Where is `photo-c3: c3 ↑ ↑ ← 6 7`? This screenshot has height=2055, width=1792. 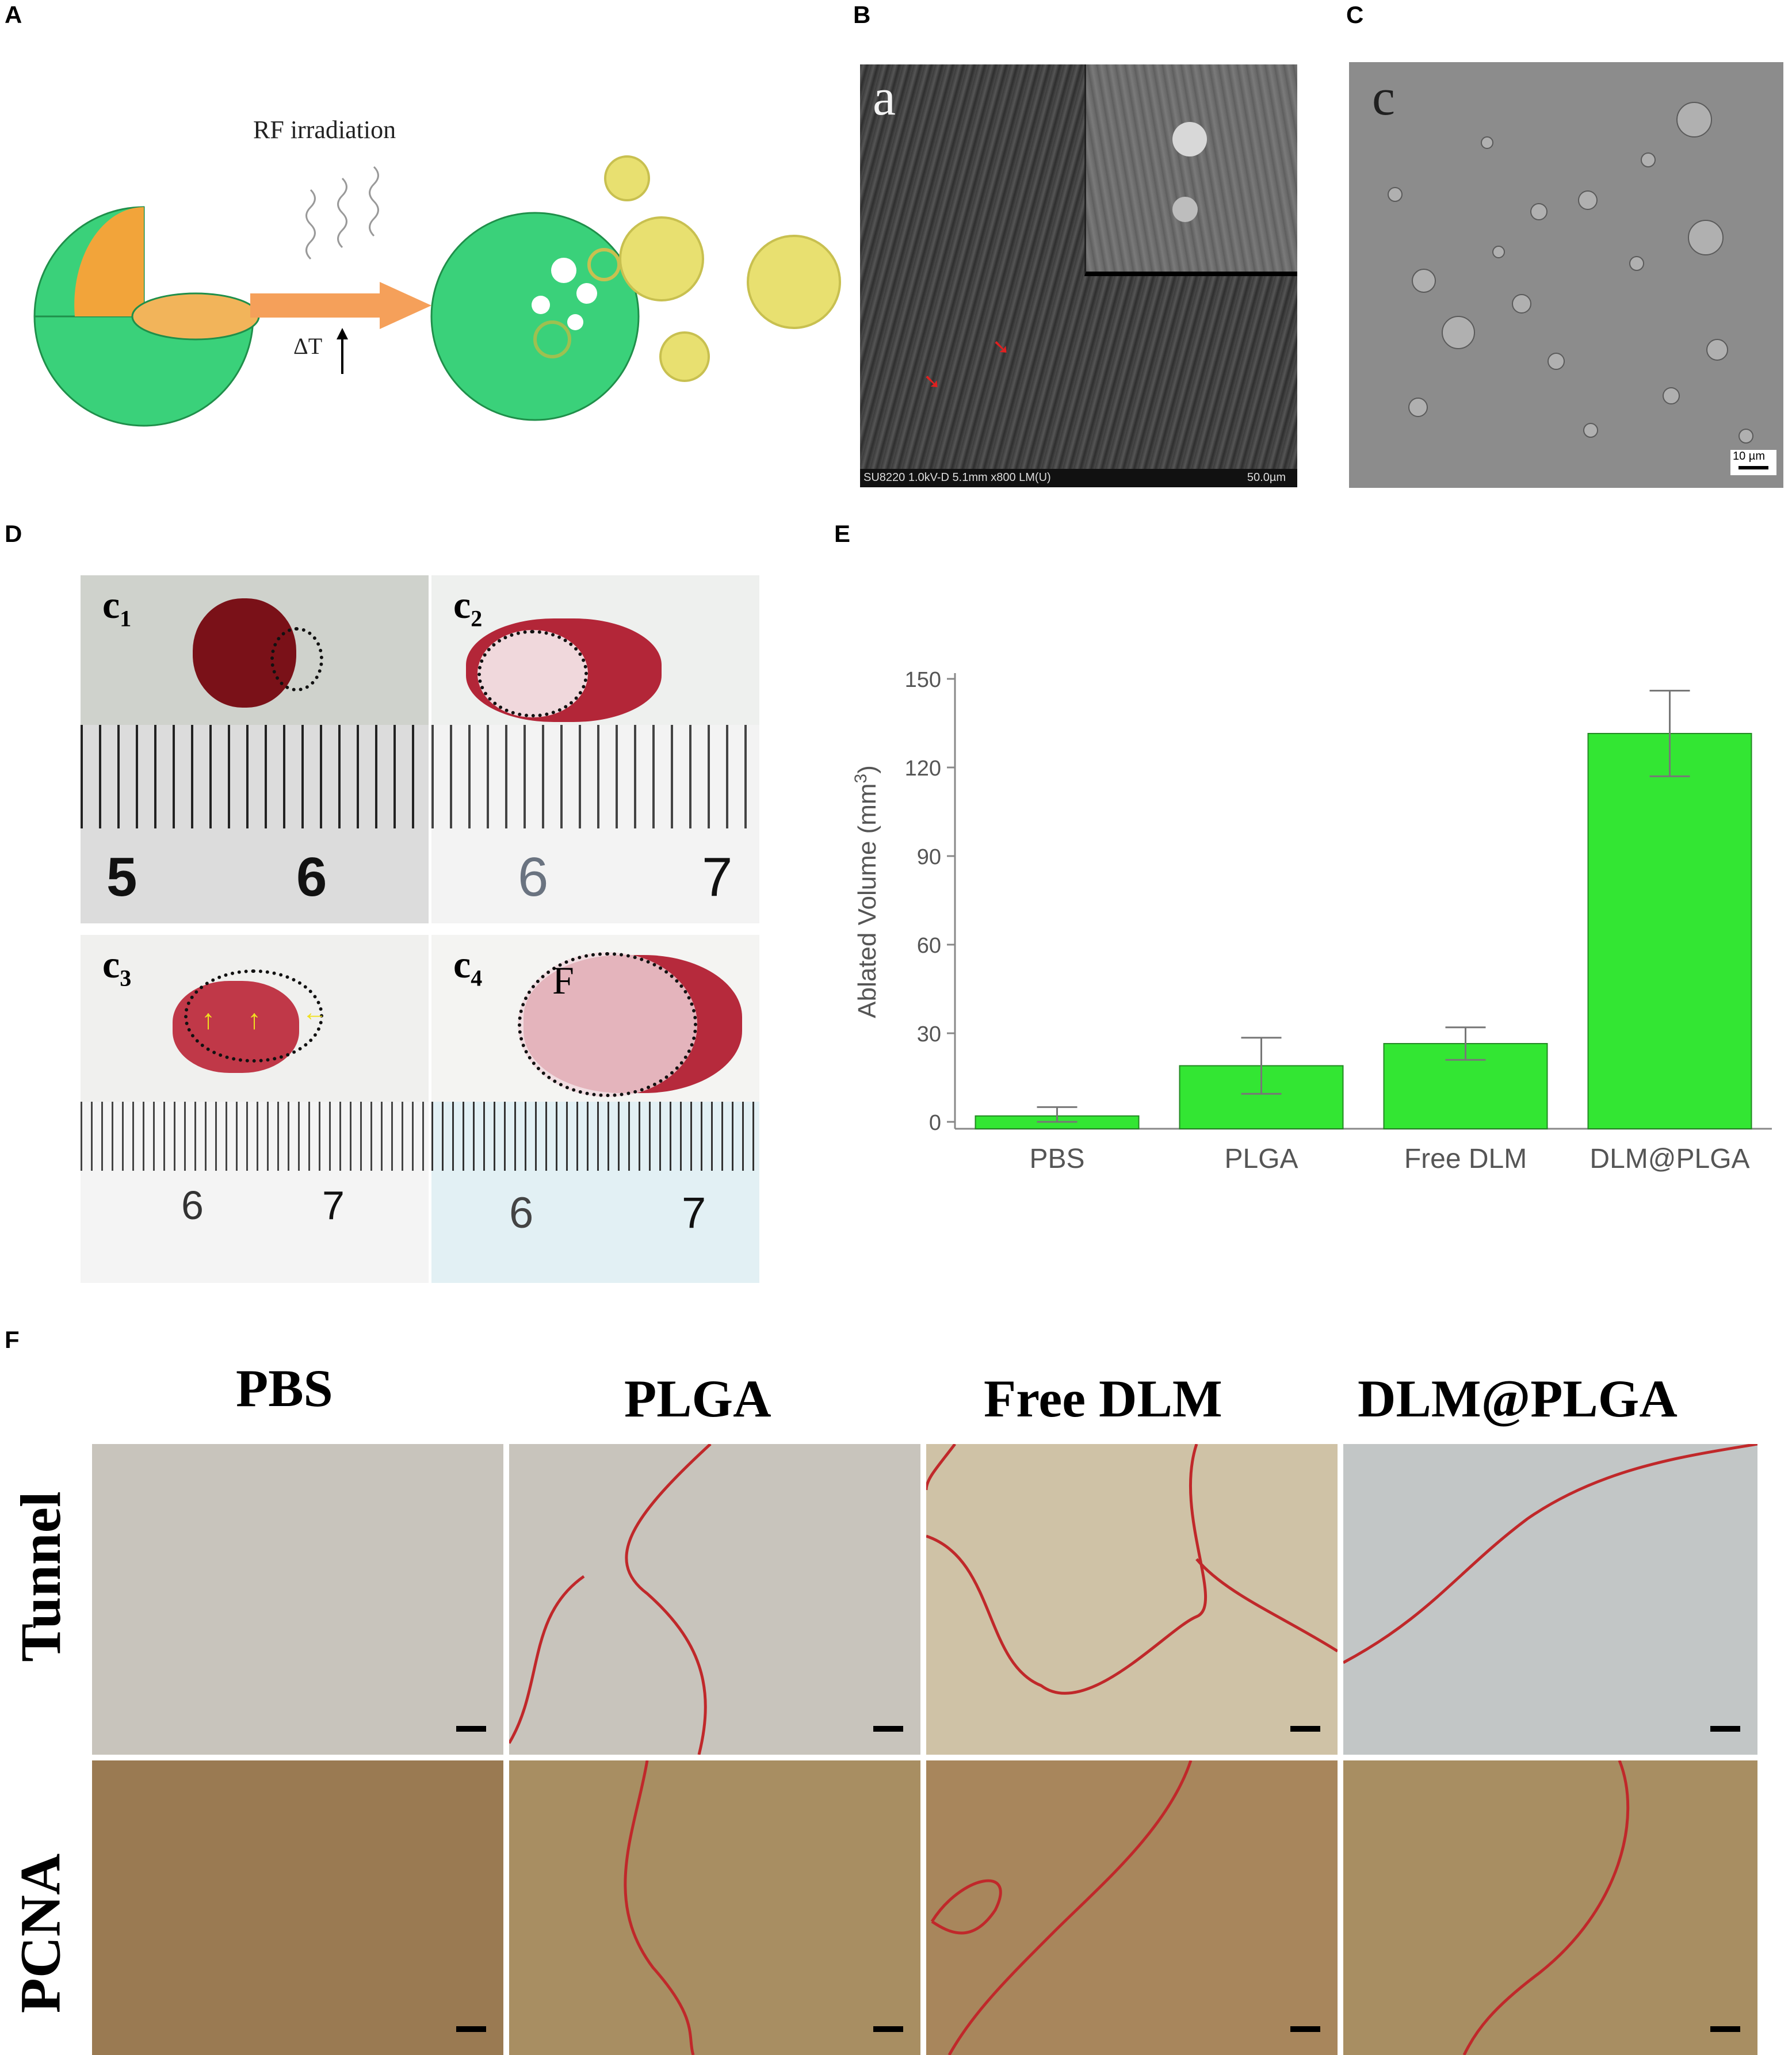
photo-c3: c3 ↑ ↑ ← 6 7 is located at coordinates (255, 1109).